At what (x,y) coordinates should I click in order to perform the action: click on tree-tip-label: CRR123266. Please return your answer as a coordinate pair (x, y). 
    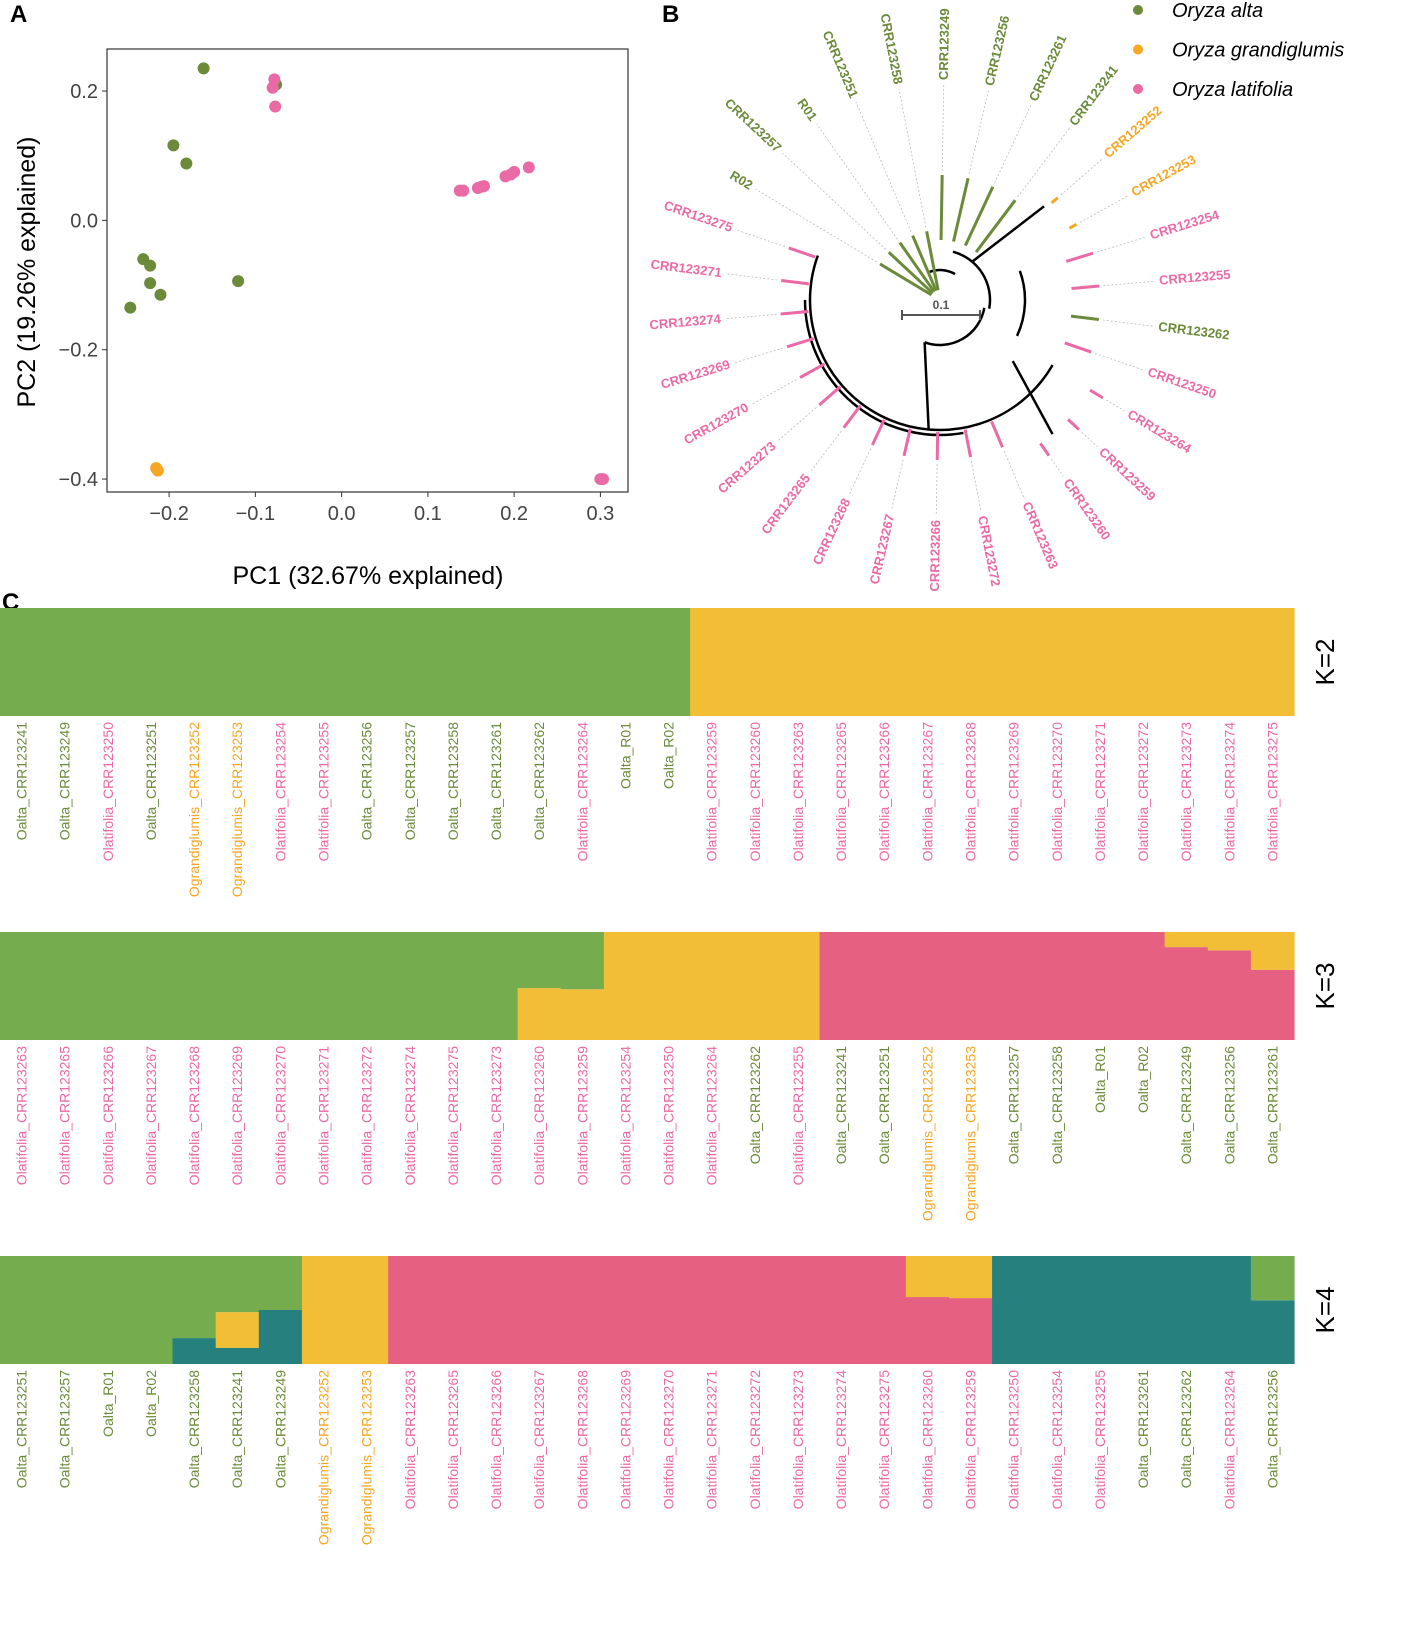
    Looking at the image, I should click on (935, 556).